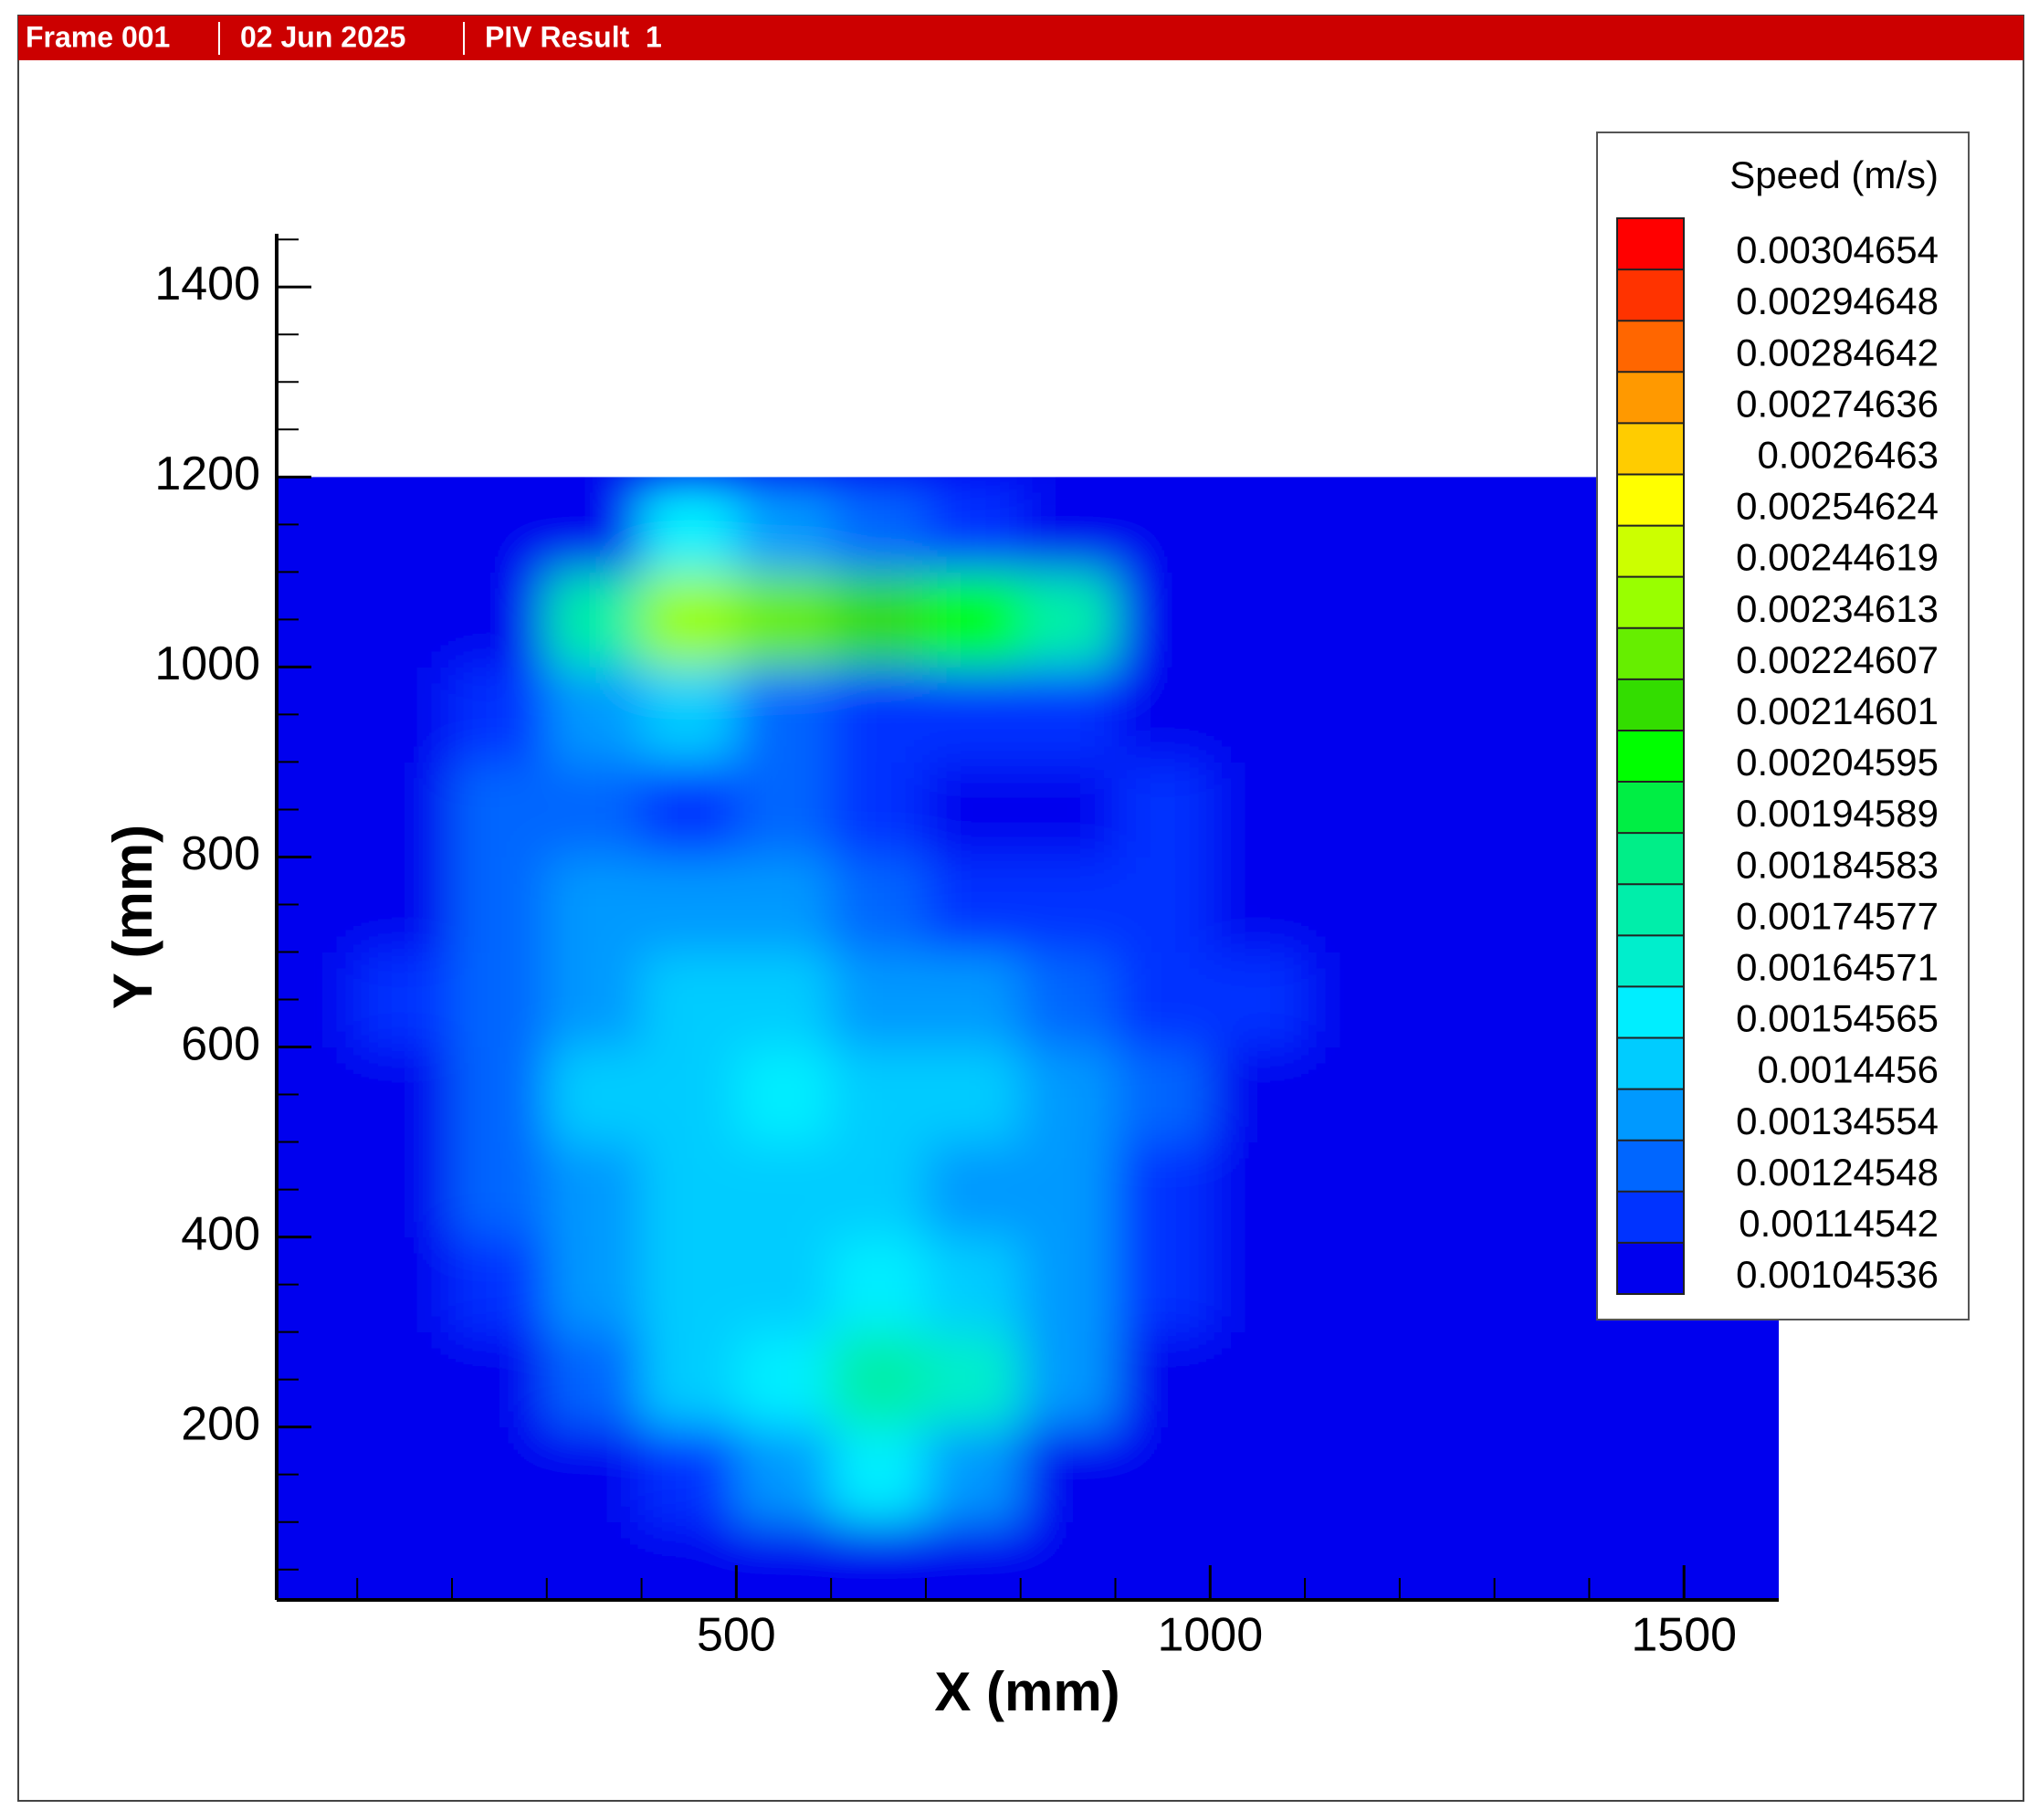 The image size is (2039, 1820). I want to click on legend-label: 0.00154565, so click(1838, 1019).